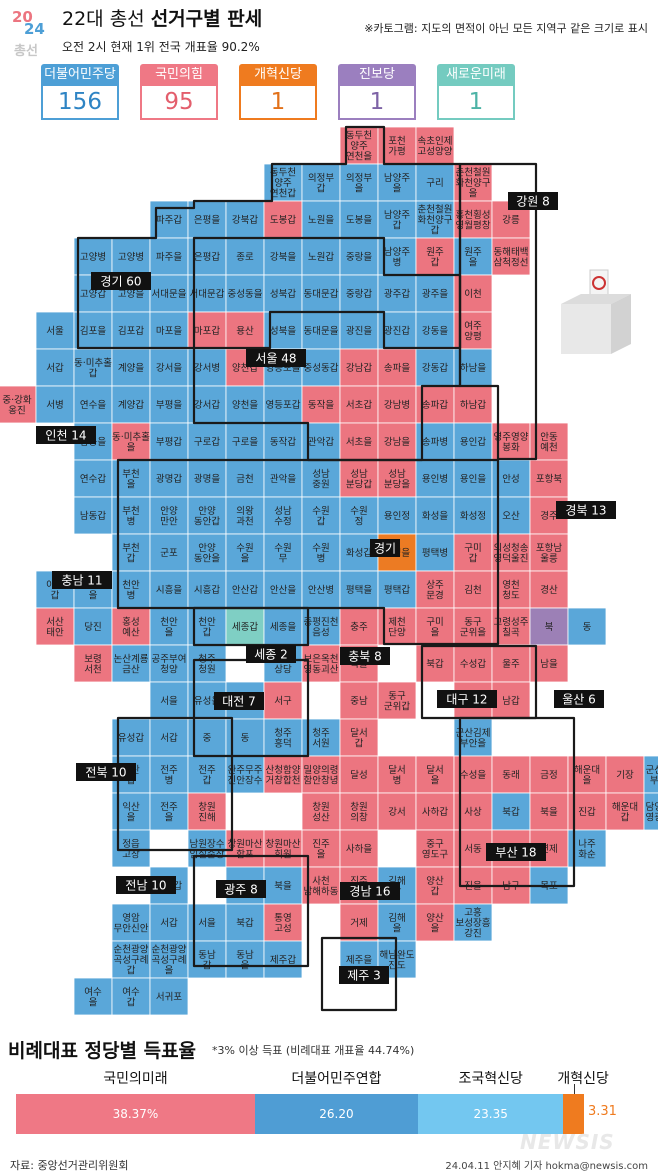  Describe the element at coordinates (55, 404) in the screenshot. I see `district-cell: 서병` at that location.